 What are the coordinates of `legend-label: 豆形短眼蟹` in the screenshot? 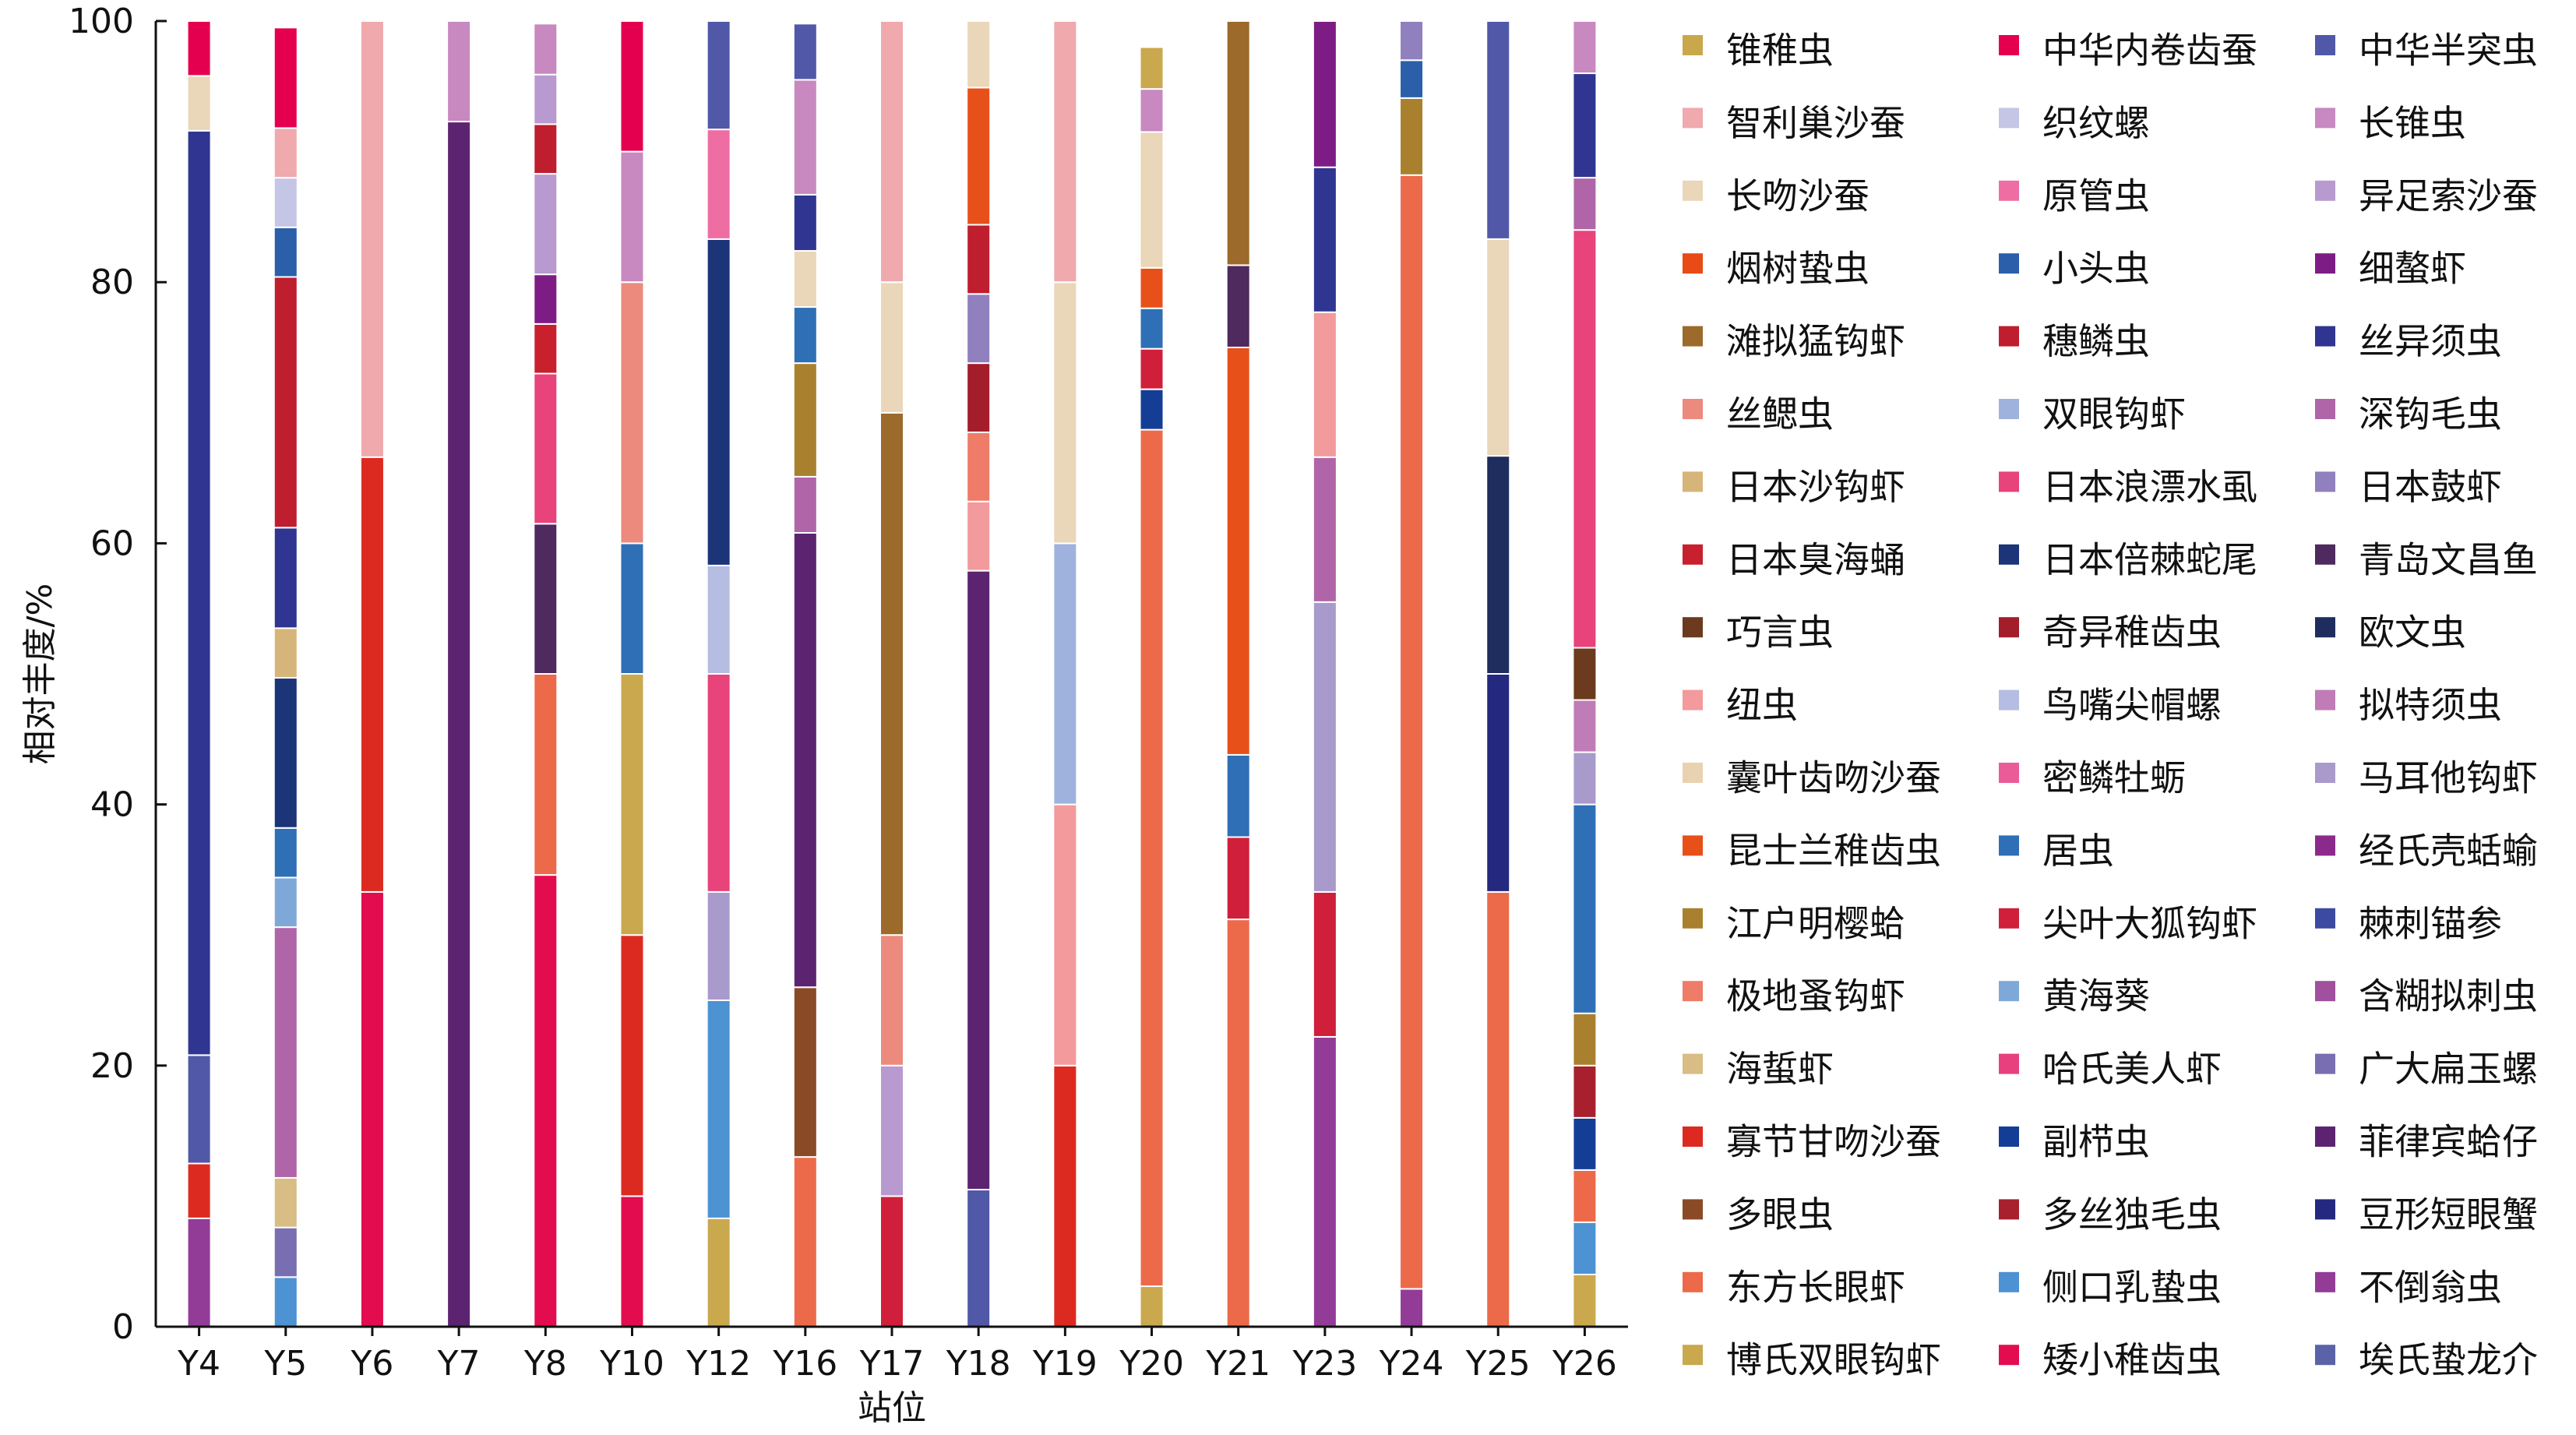 It's located at (2448, 1214).